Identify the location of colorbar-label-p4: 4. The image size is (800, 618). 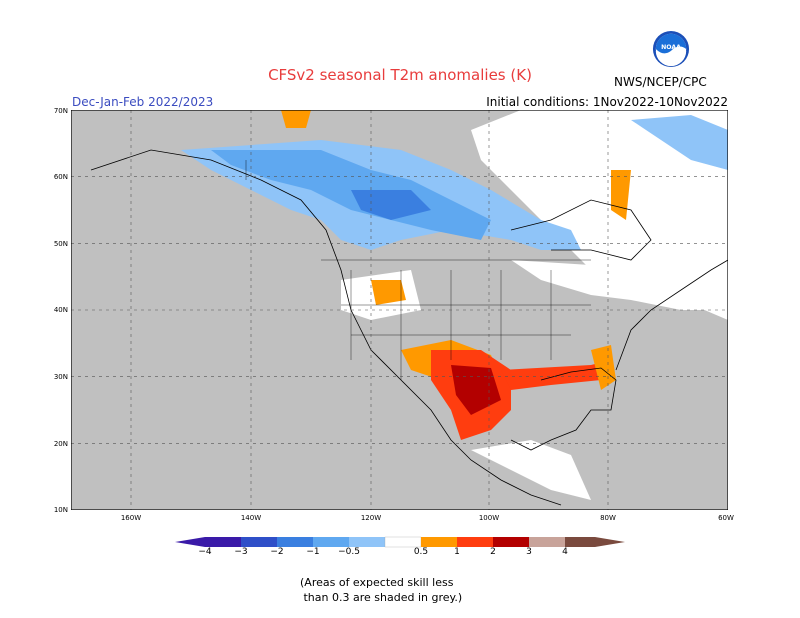
(565, 552).